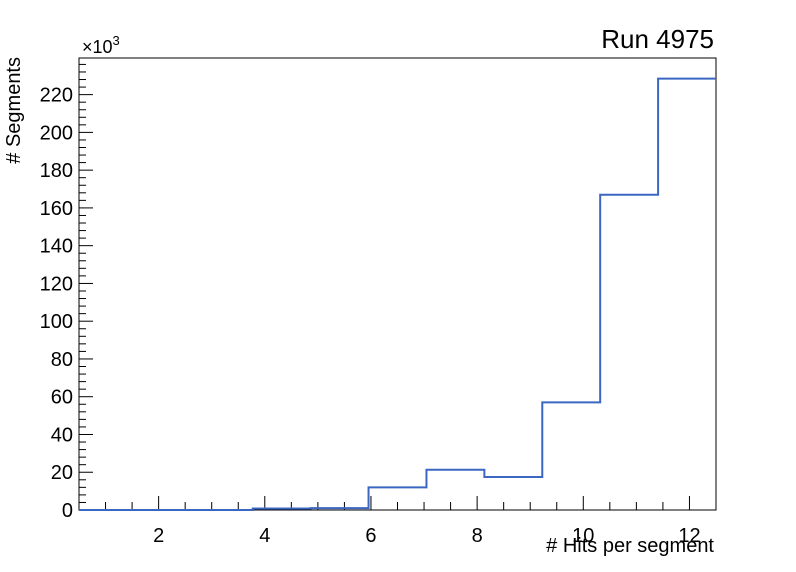 The width and height of the screenshot is (796, 572). I want to click on y-axis-ticks, so click(86, 287).